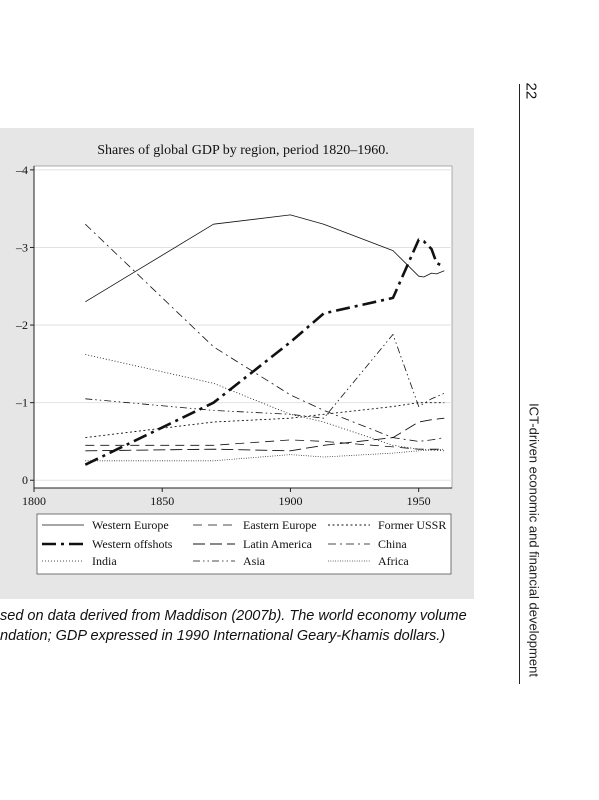 This screenshot has height=800, width=599. What do you see at coordinates (265, 455) in the screenshot?
I see `series-line-africa` at bounding box center [265, 455].